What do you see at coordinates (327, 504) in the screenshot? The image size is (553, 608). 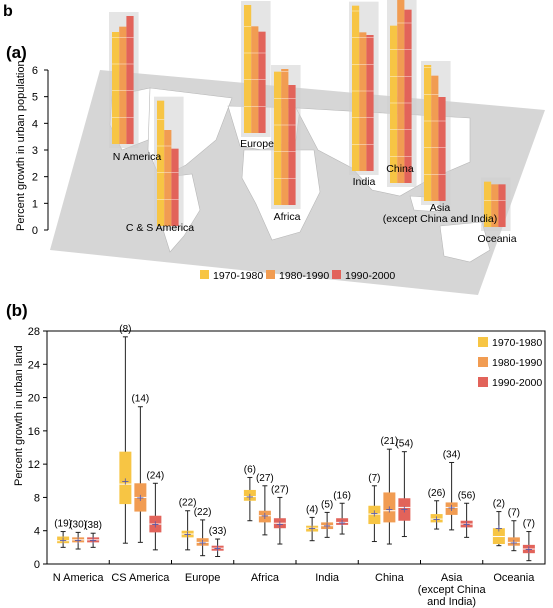 I see `count-label: (5)` at bounding box center [327, 504].